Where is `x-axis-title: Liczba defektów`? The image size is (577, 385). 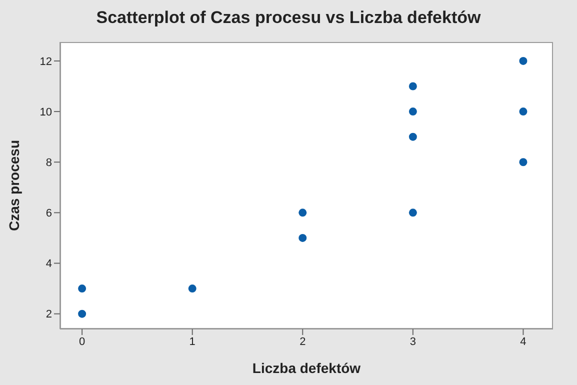 x-axis-title: Liczba defektów is located at coordinates (306, 368).